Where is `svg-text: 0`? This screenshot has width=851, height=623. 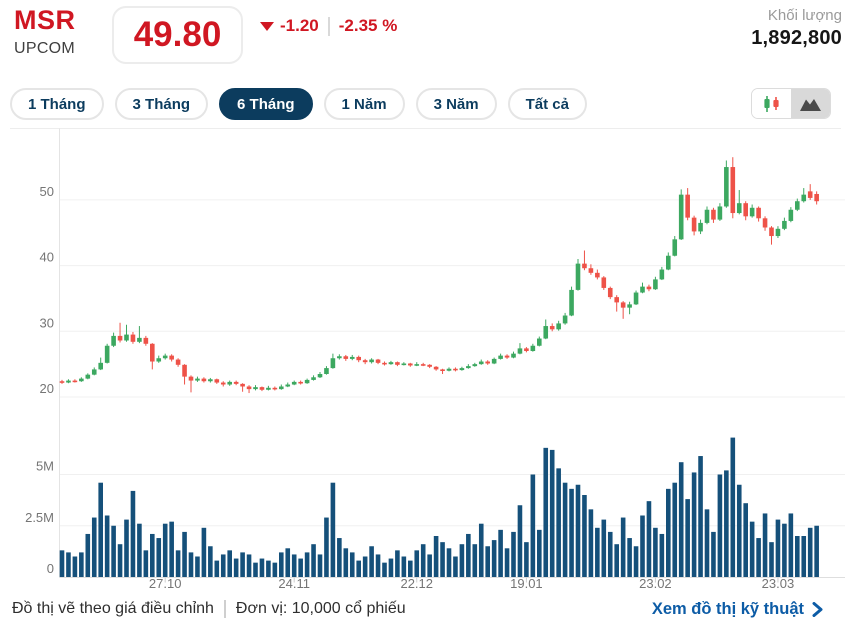 svg-text: 0 is located at coordinates (50, 568).